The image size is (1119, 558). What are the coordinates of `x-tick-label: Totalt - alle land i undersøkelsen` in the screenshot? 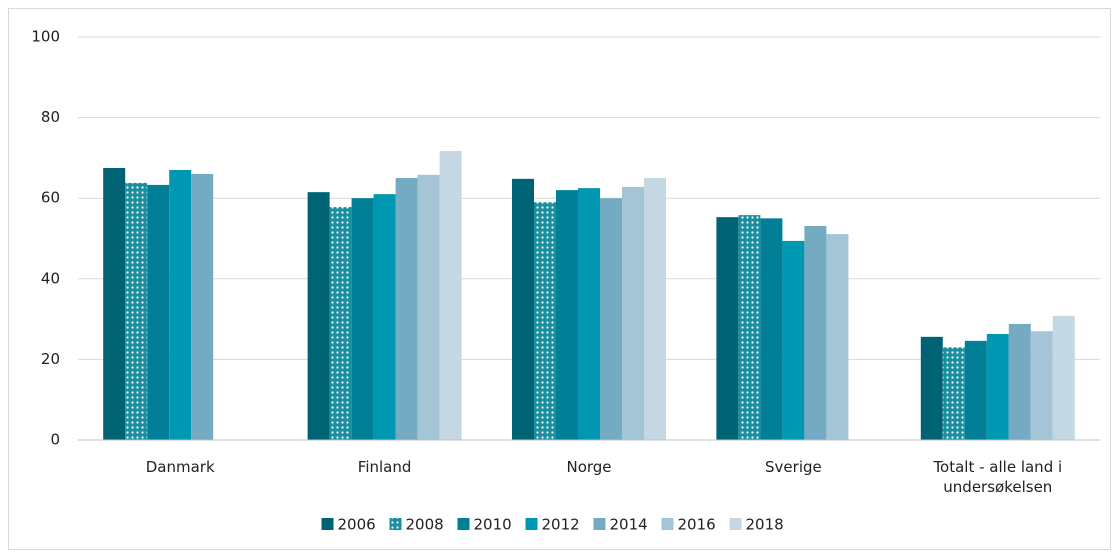 It's located at (998, 477).